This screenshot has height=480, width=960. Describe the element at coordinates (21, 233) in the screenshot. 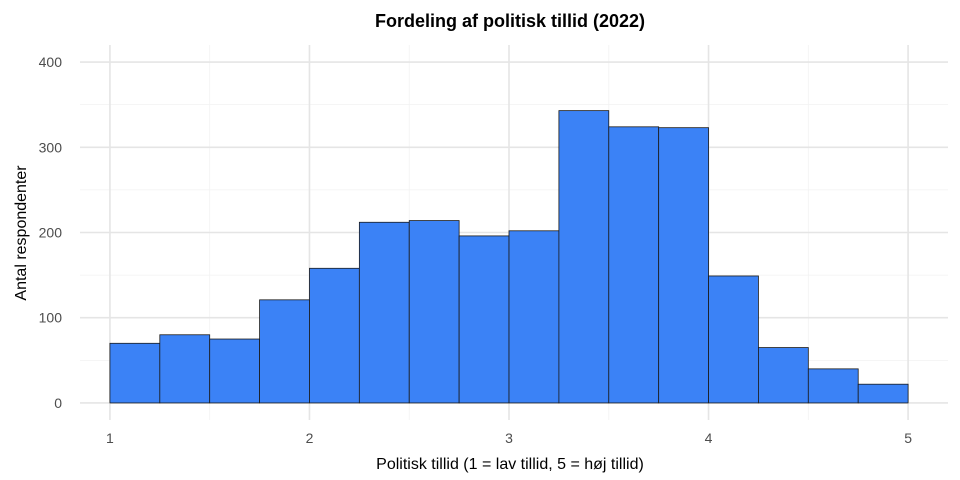

I see `y-axis-label: Antal respondenter` at that location.